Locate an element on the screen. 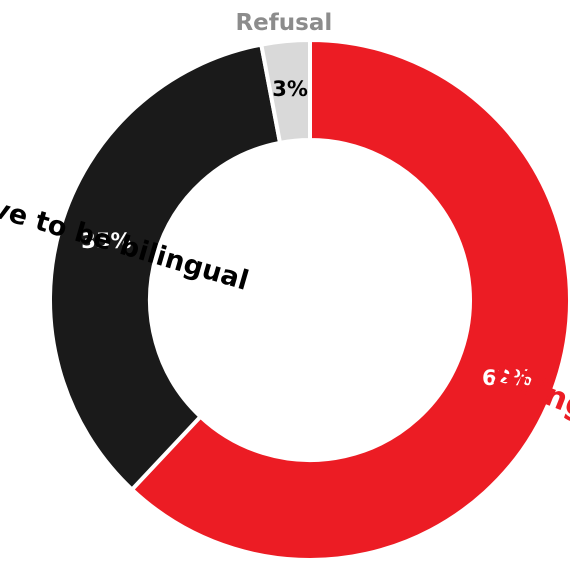 The height and width of the screenshot is (562, 570). value-label-refusal: 3% is located at coordinates (290, 89).